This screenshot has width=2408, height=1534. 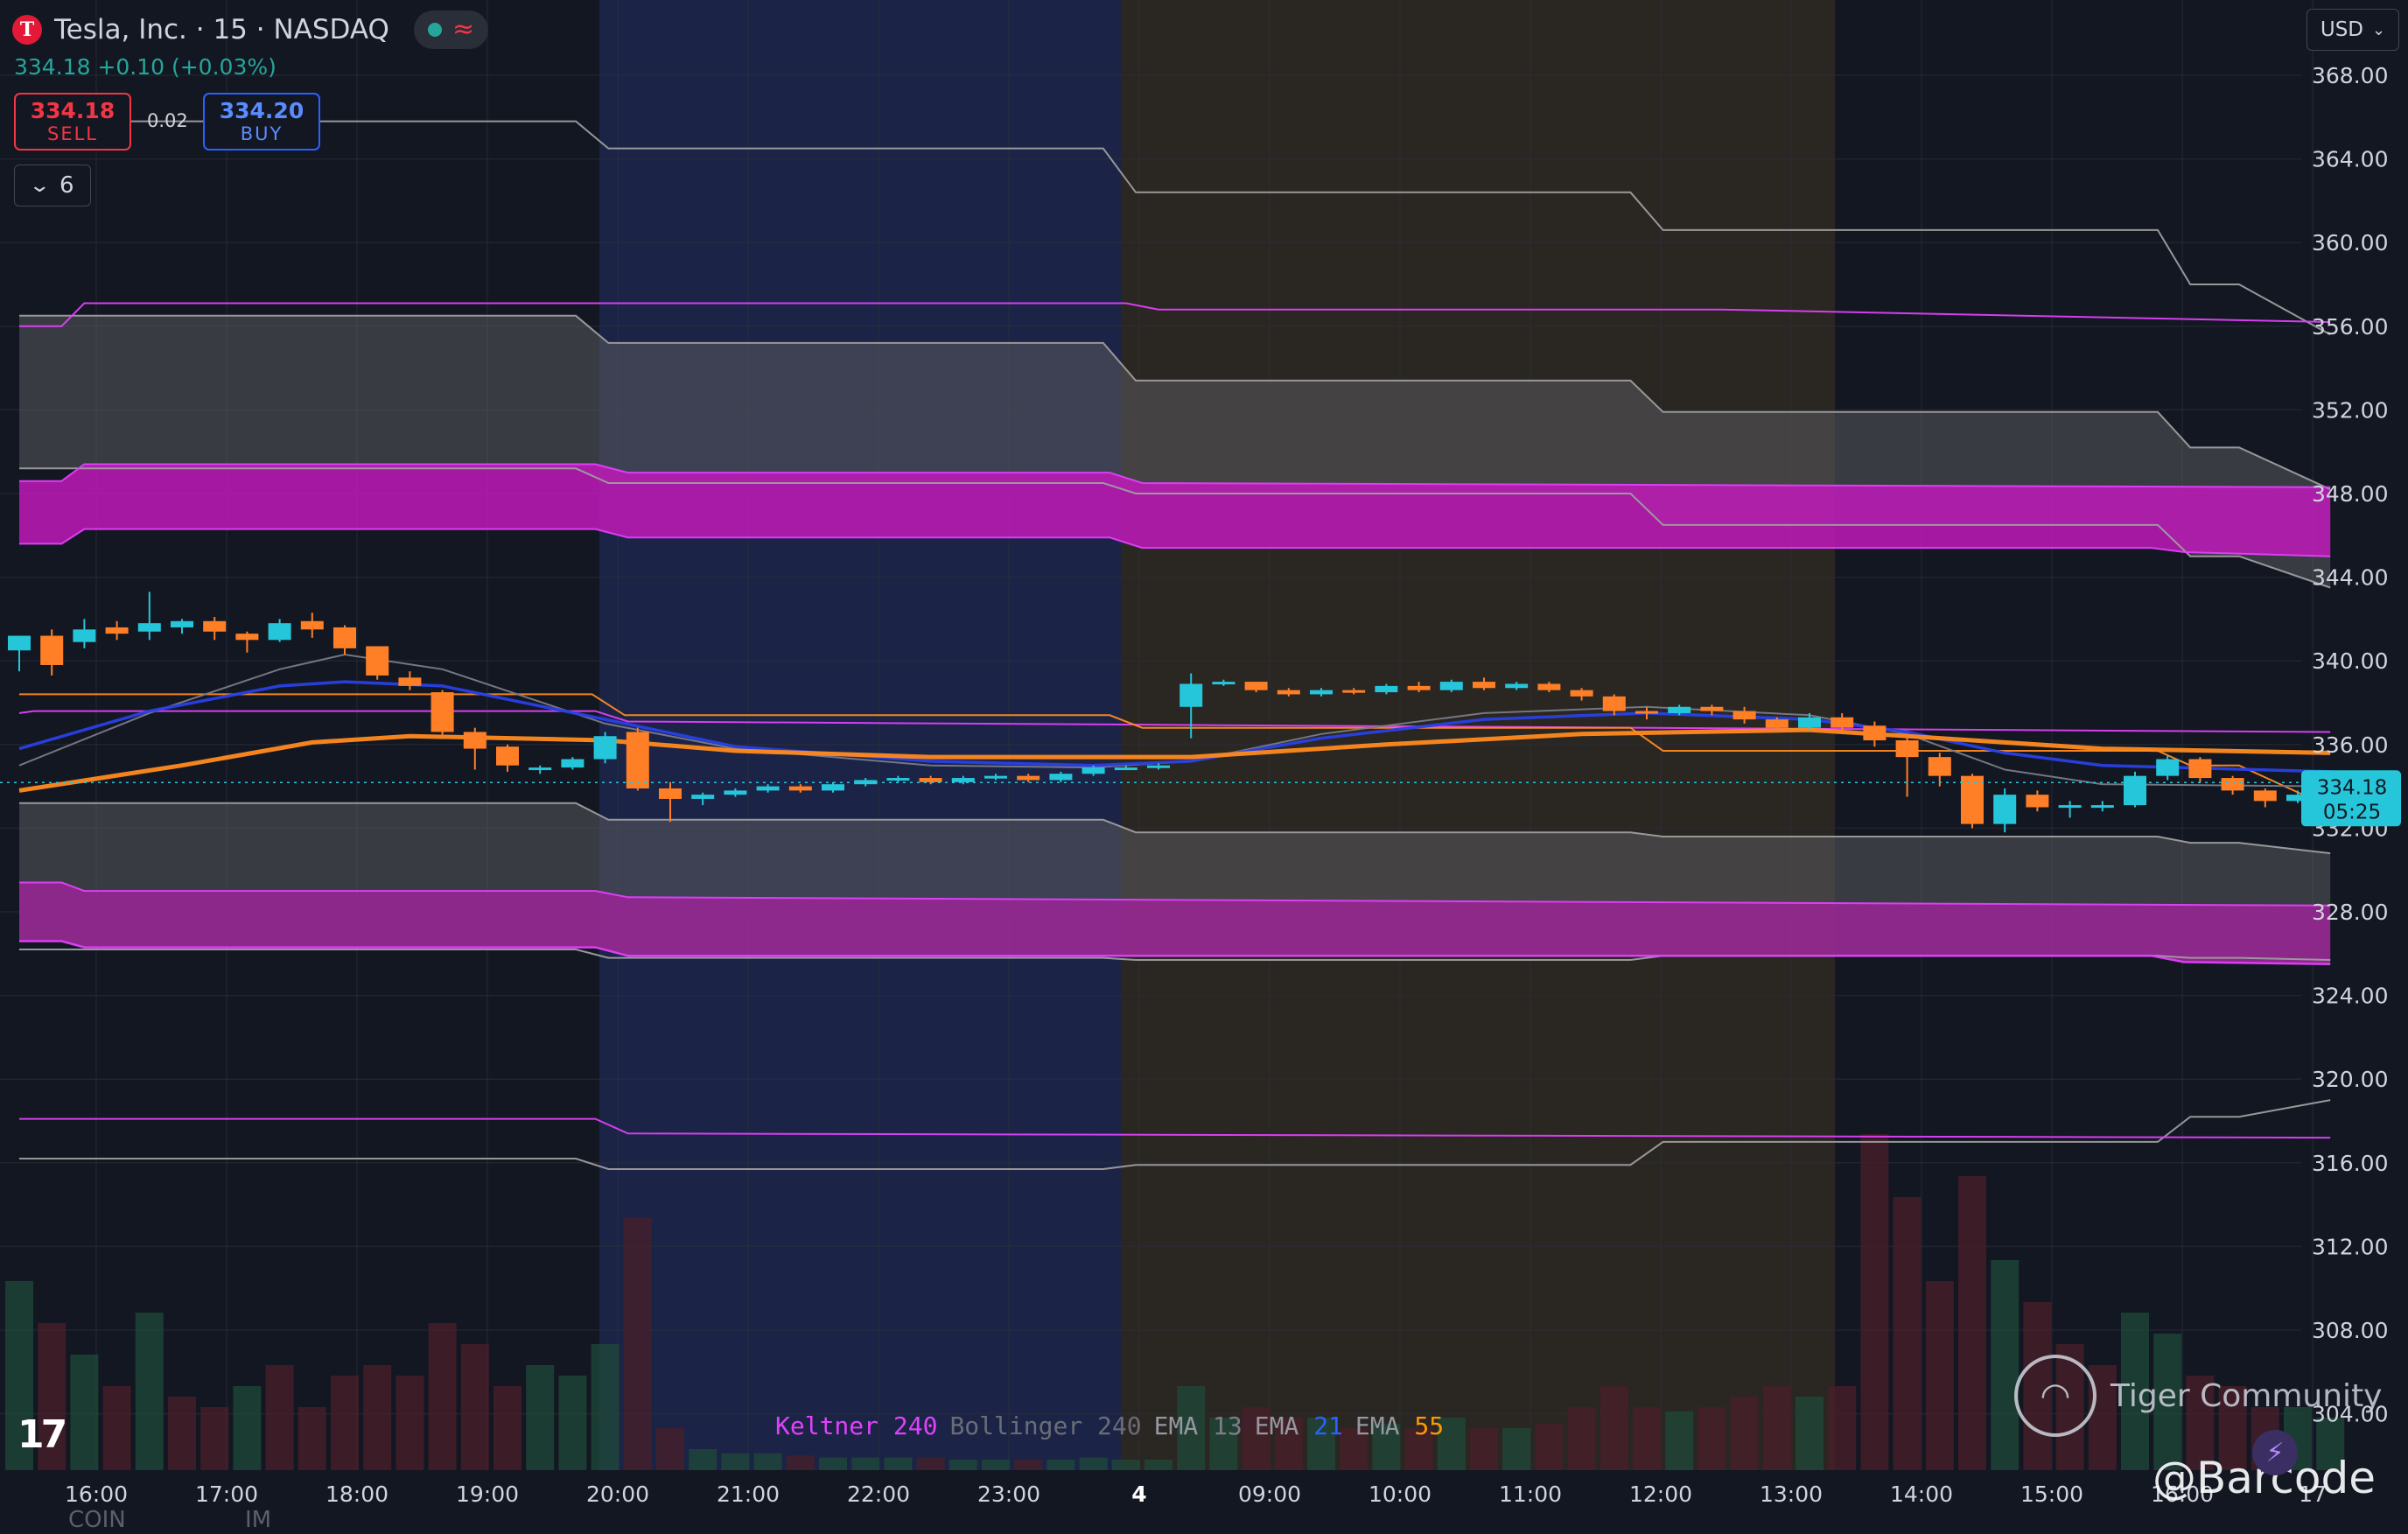 I want to click on market-status-pill: ≈, so click(x=451, y=30).